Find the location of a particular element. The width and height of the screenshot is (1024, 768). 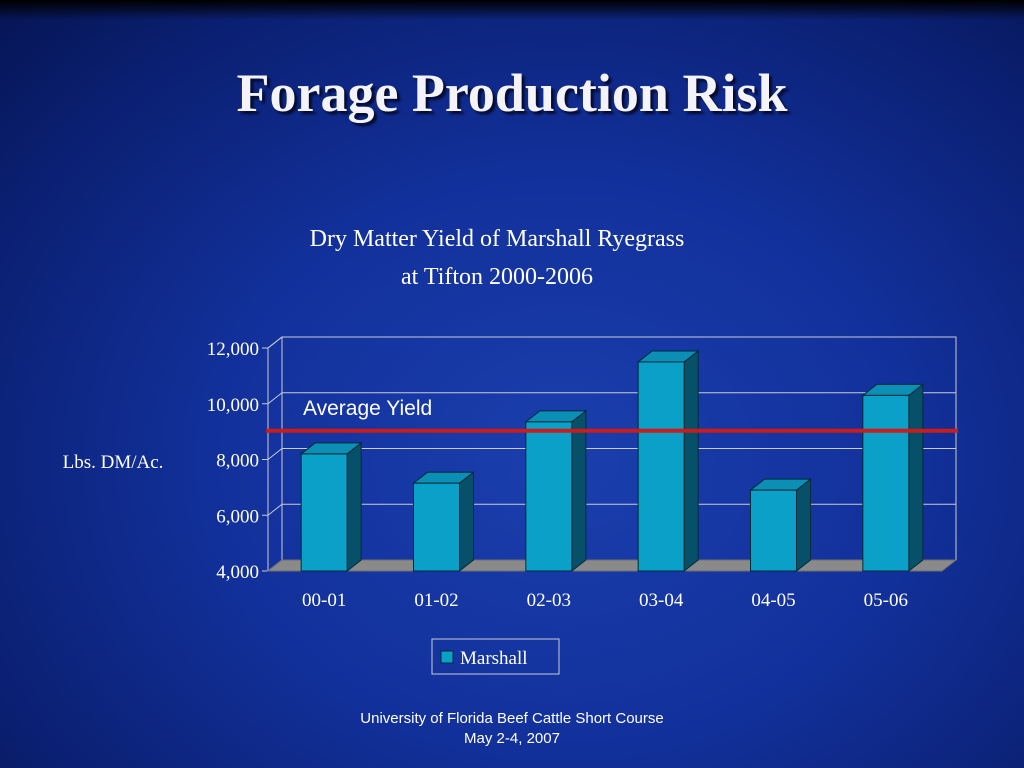

average-yield-label: Average Yield is located at coordinates (367, 408).